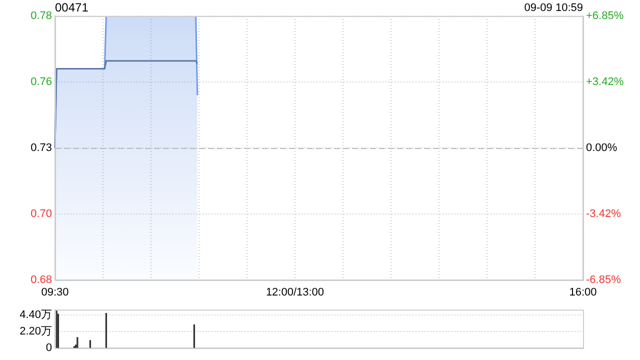 Image resolution: width=640 pixels, height=360 pixels. What do you see at coordinates (583, 292) in the screenshot?
I see `x-tick-label: 16:00` at bounding box center [583, 292].